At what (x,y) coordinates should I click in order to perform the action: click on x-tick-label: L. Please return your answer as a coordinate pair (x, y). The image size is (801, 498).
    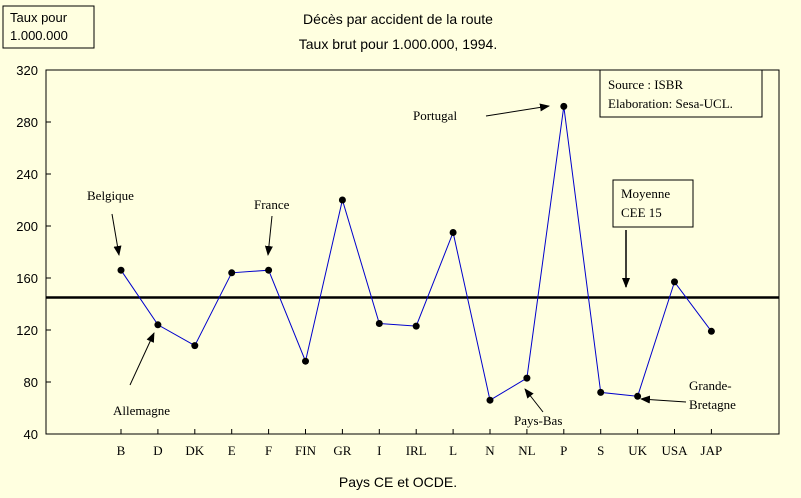
    Looking at the image, I should click on (453, 450).